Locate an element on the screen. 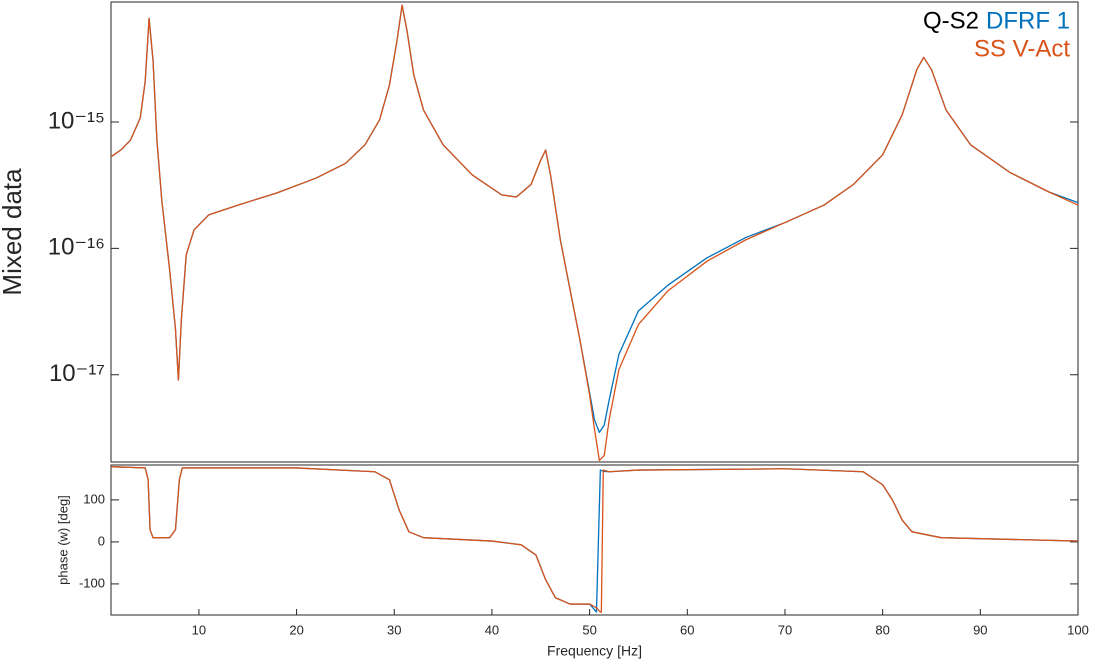  x-tick-label: 10 is located at coordinates (199, 629).